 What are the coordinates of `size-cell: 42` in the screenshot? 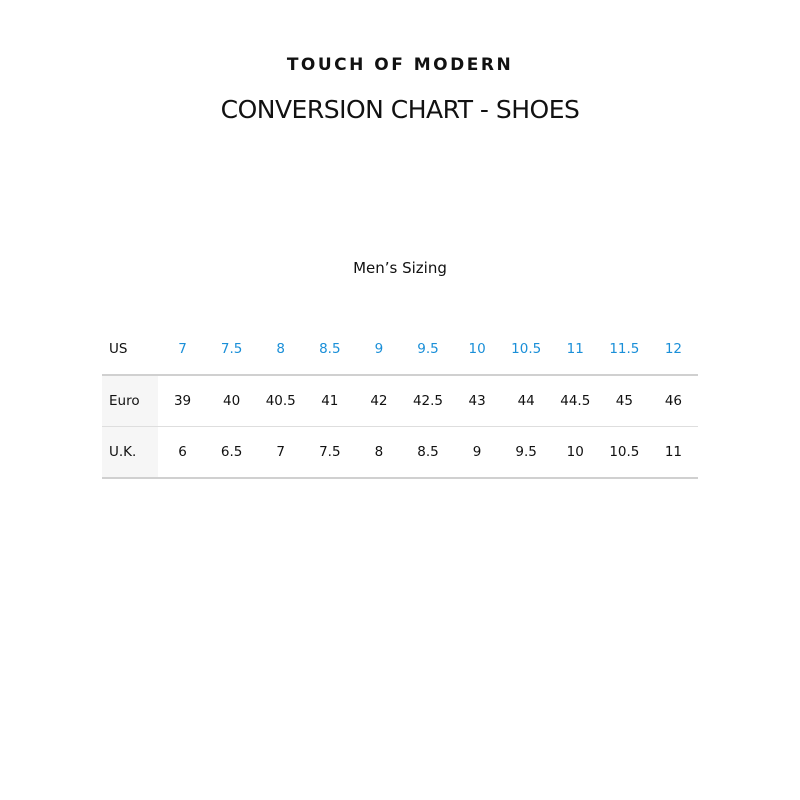 It's located at (379, 401).